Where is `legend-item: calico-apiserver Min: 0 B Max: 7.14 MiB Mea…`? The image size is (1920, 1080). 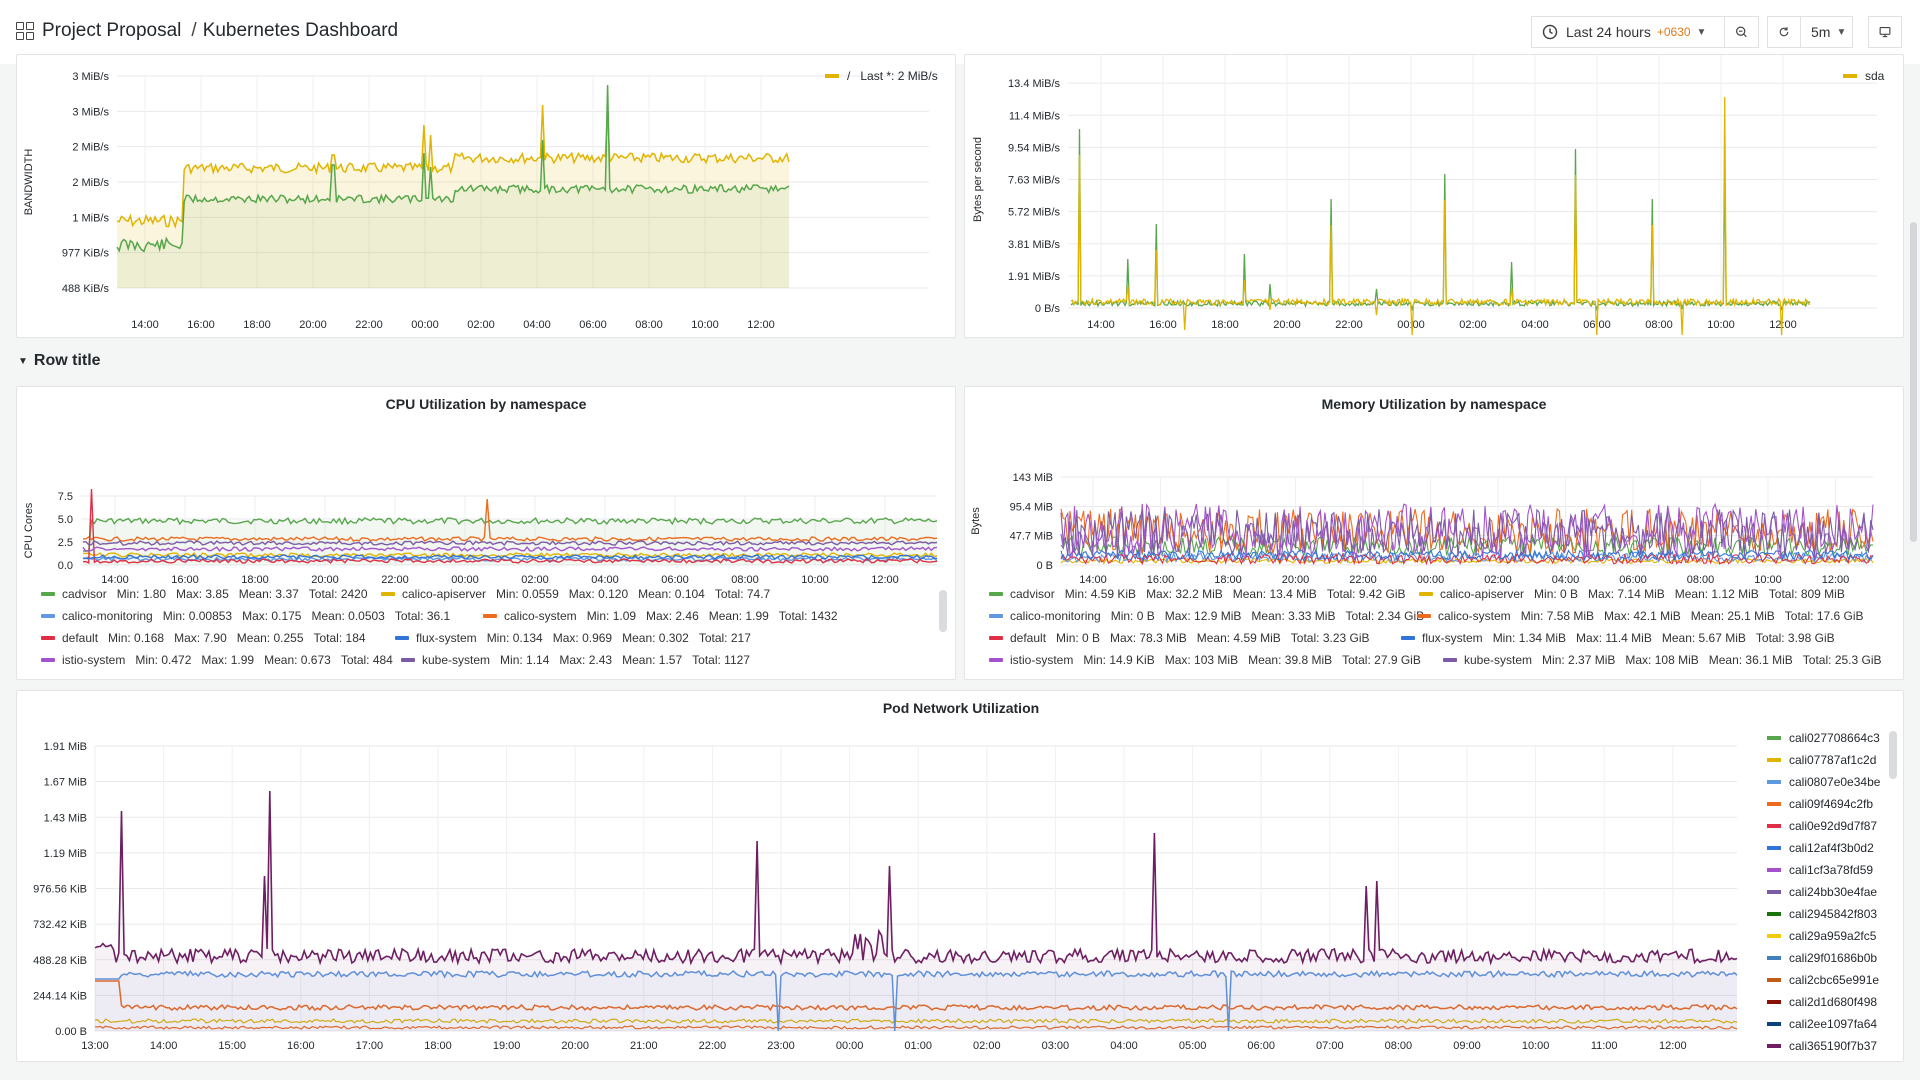 legend-item: calico-apiserver Min: 0 B Max: 7.14 MiB Mea… is located at coordinates (1632, 594).